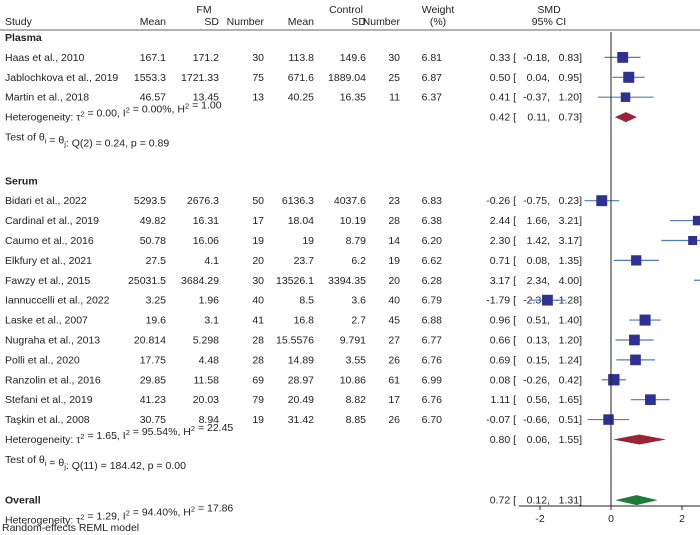 Image resolution: width=700 pixels, height=535 pixels. I want to click on overall-summary-estimate: 0.72 [, so click(503, 501).